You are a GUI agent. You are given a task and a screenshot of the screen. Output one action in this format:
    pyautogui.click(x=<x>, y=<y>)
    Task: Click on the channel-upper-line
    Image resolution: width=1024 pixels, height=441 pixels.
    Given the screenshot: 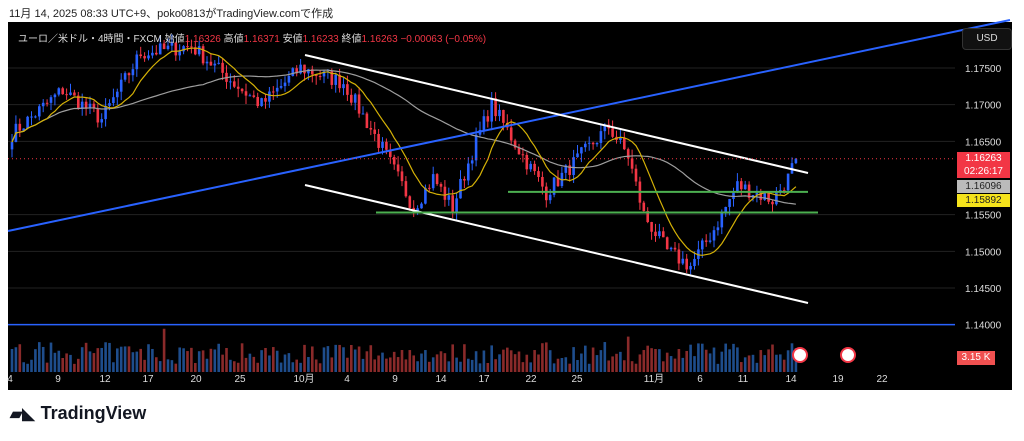 What is the action you would take?
    pyautogui.click(x=556, y=114)
    